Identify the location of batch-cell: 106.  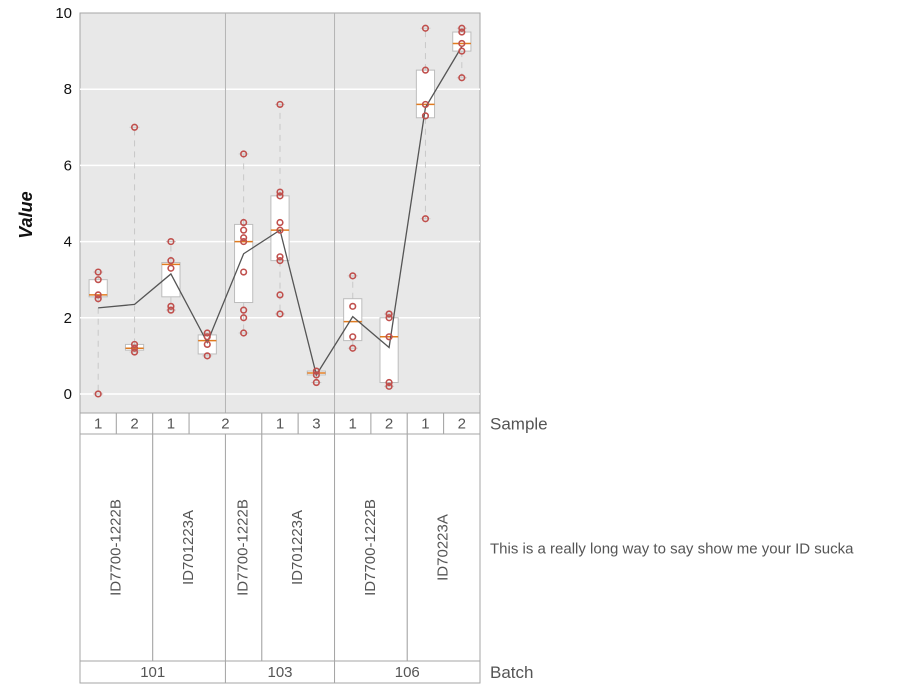
(407, 672).